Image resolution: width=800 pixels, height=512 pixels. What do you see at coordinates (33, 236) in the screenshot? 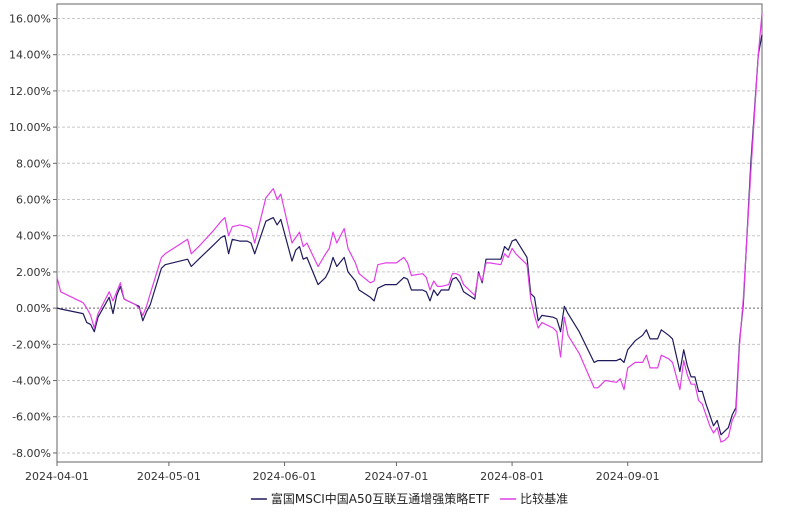
I see `y-tick-label: 4.00%` at bounding box center [33, 236].